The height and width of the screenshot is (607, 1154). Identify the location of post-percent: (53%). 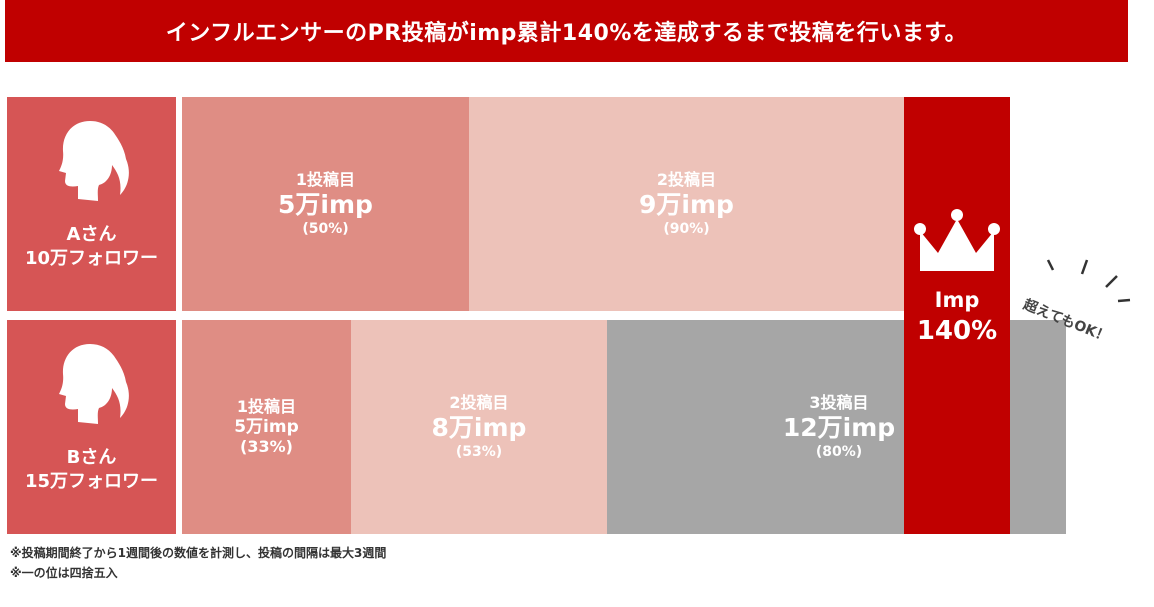
(479, 452).